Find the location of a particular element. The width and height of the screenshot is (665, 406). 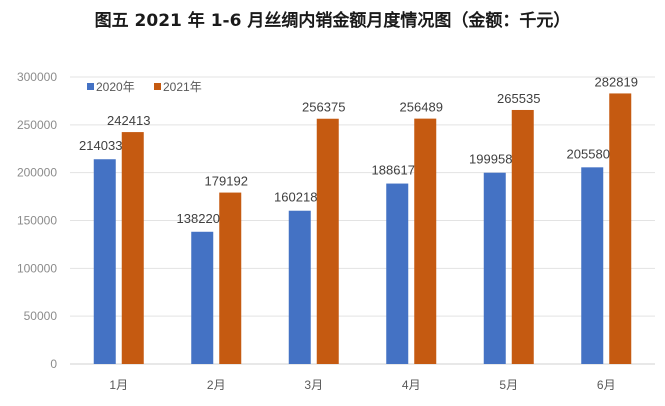

legend-label: 2020年 is located at coordinates (115, 87).